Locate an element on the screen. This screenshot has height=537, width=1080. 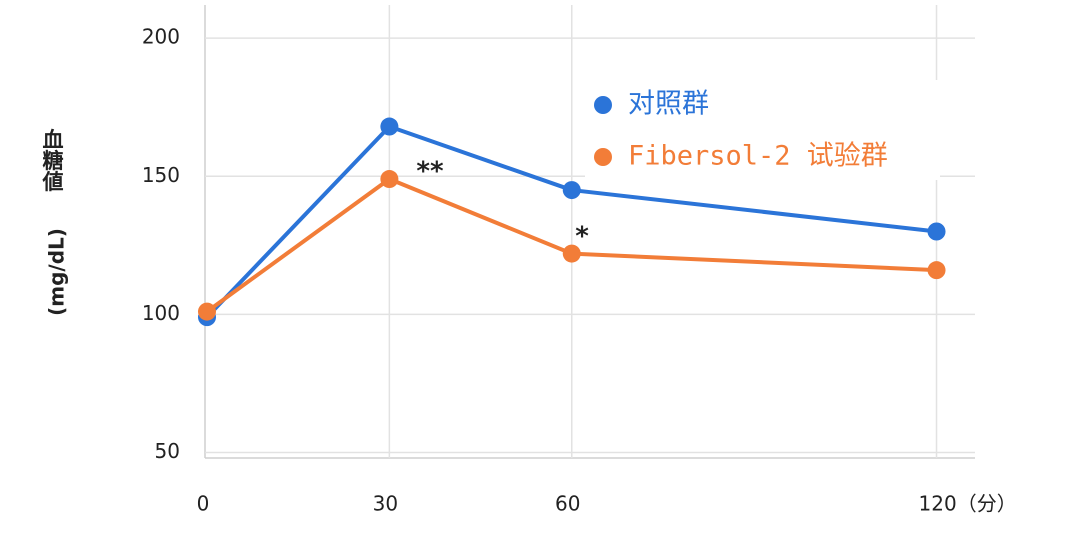
significance-mark: ** is located at coordinates (430, 172).